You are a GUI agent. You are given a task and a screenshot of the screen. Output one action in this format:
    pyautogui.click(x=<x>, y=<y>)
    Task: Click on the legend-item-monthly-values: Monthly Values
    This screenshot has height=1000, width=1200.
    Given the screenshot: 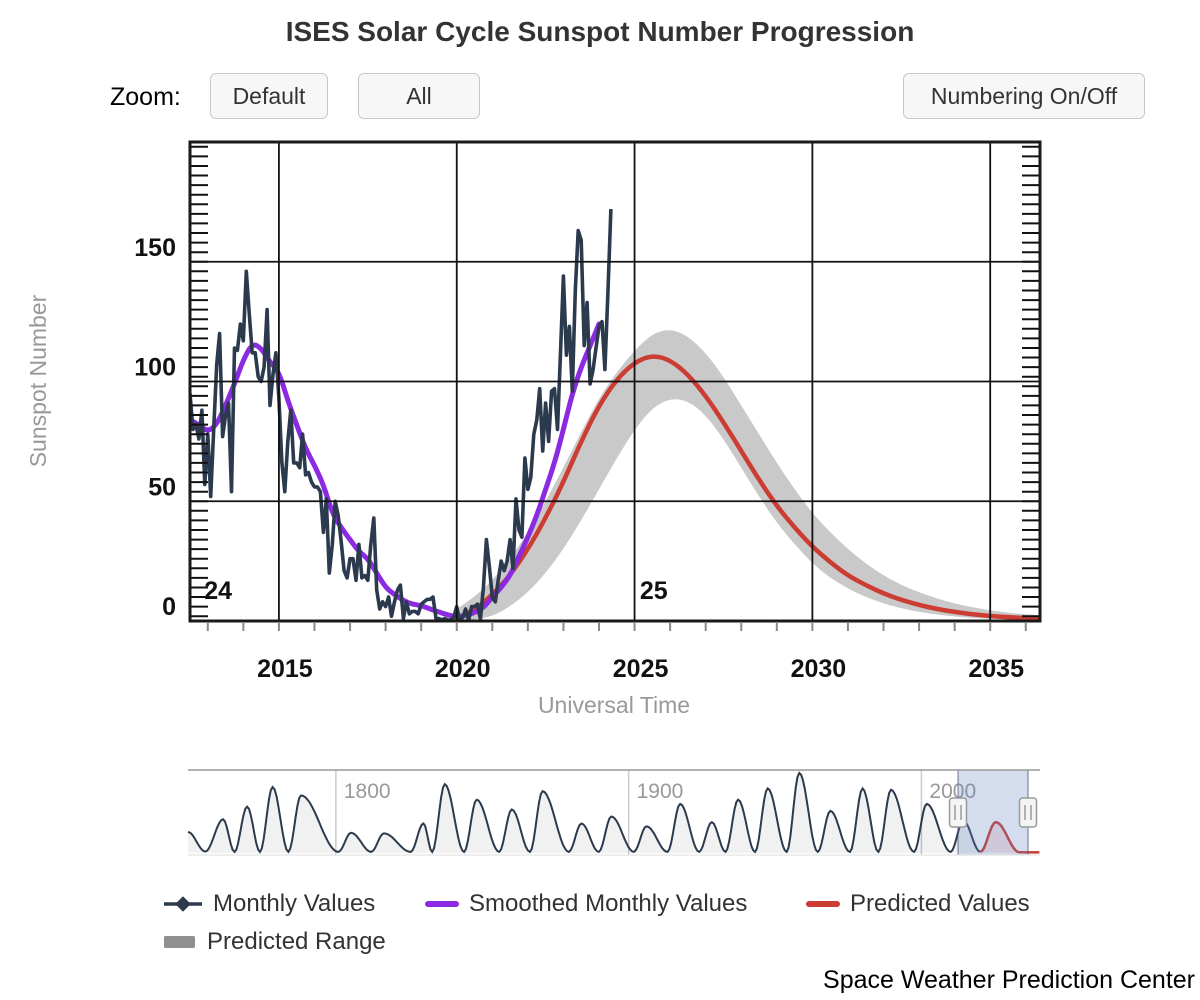 What is the action you would take?
    pyautogui.click(x=269, y=904)
    